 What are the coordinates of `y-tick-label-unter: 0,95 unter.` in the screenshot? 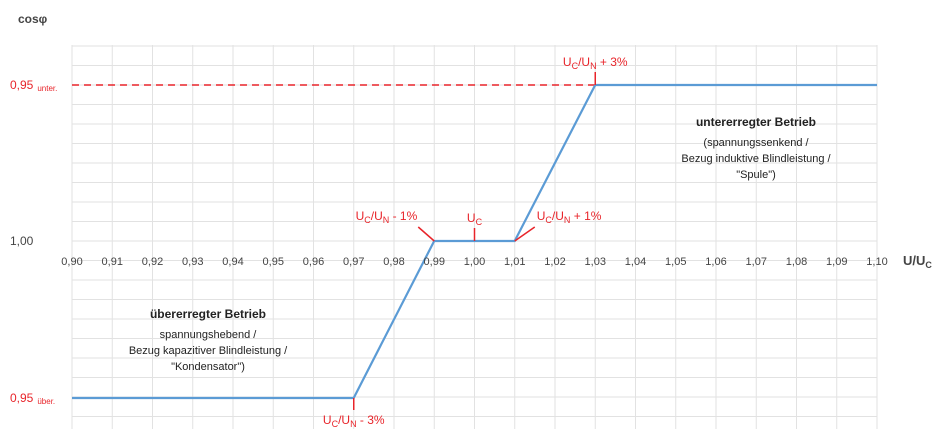 It's located at (33, 85).